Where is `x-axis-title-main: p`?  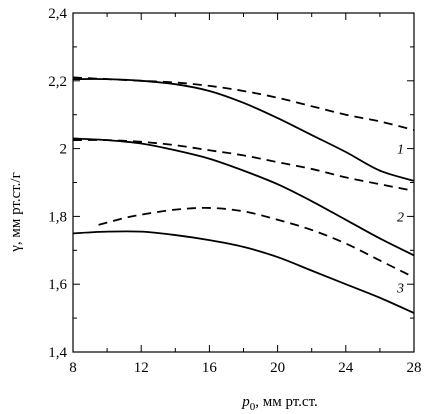
x-axis-title-main: p is located at coordinates (245, 402).